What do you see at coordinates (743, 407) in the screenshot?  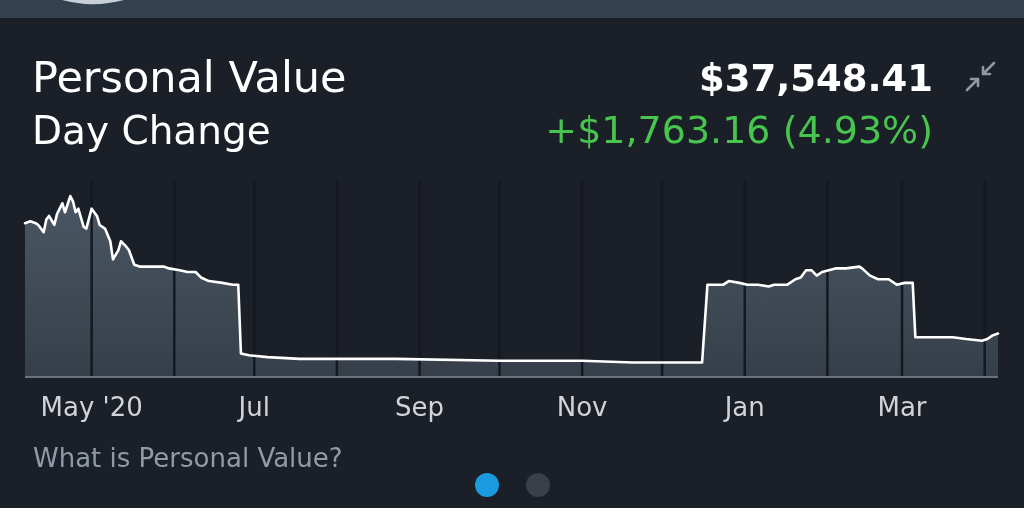 I see `x-tick-label: Jan` at bounding box center [743, 407].